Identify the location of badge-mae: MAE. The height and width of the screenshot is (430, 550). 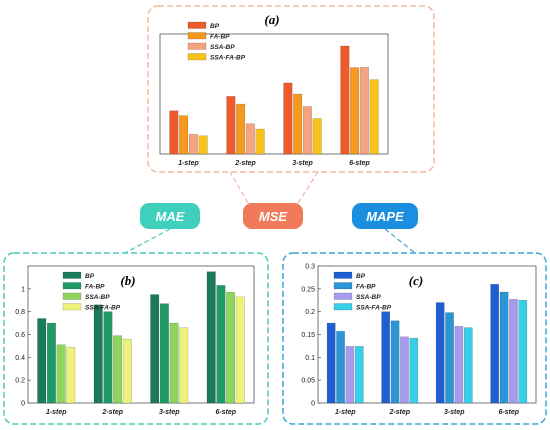
(170, 216).